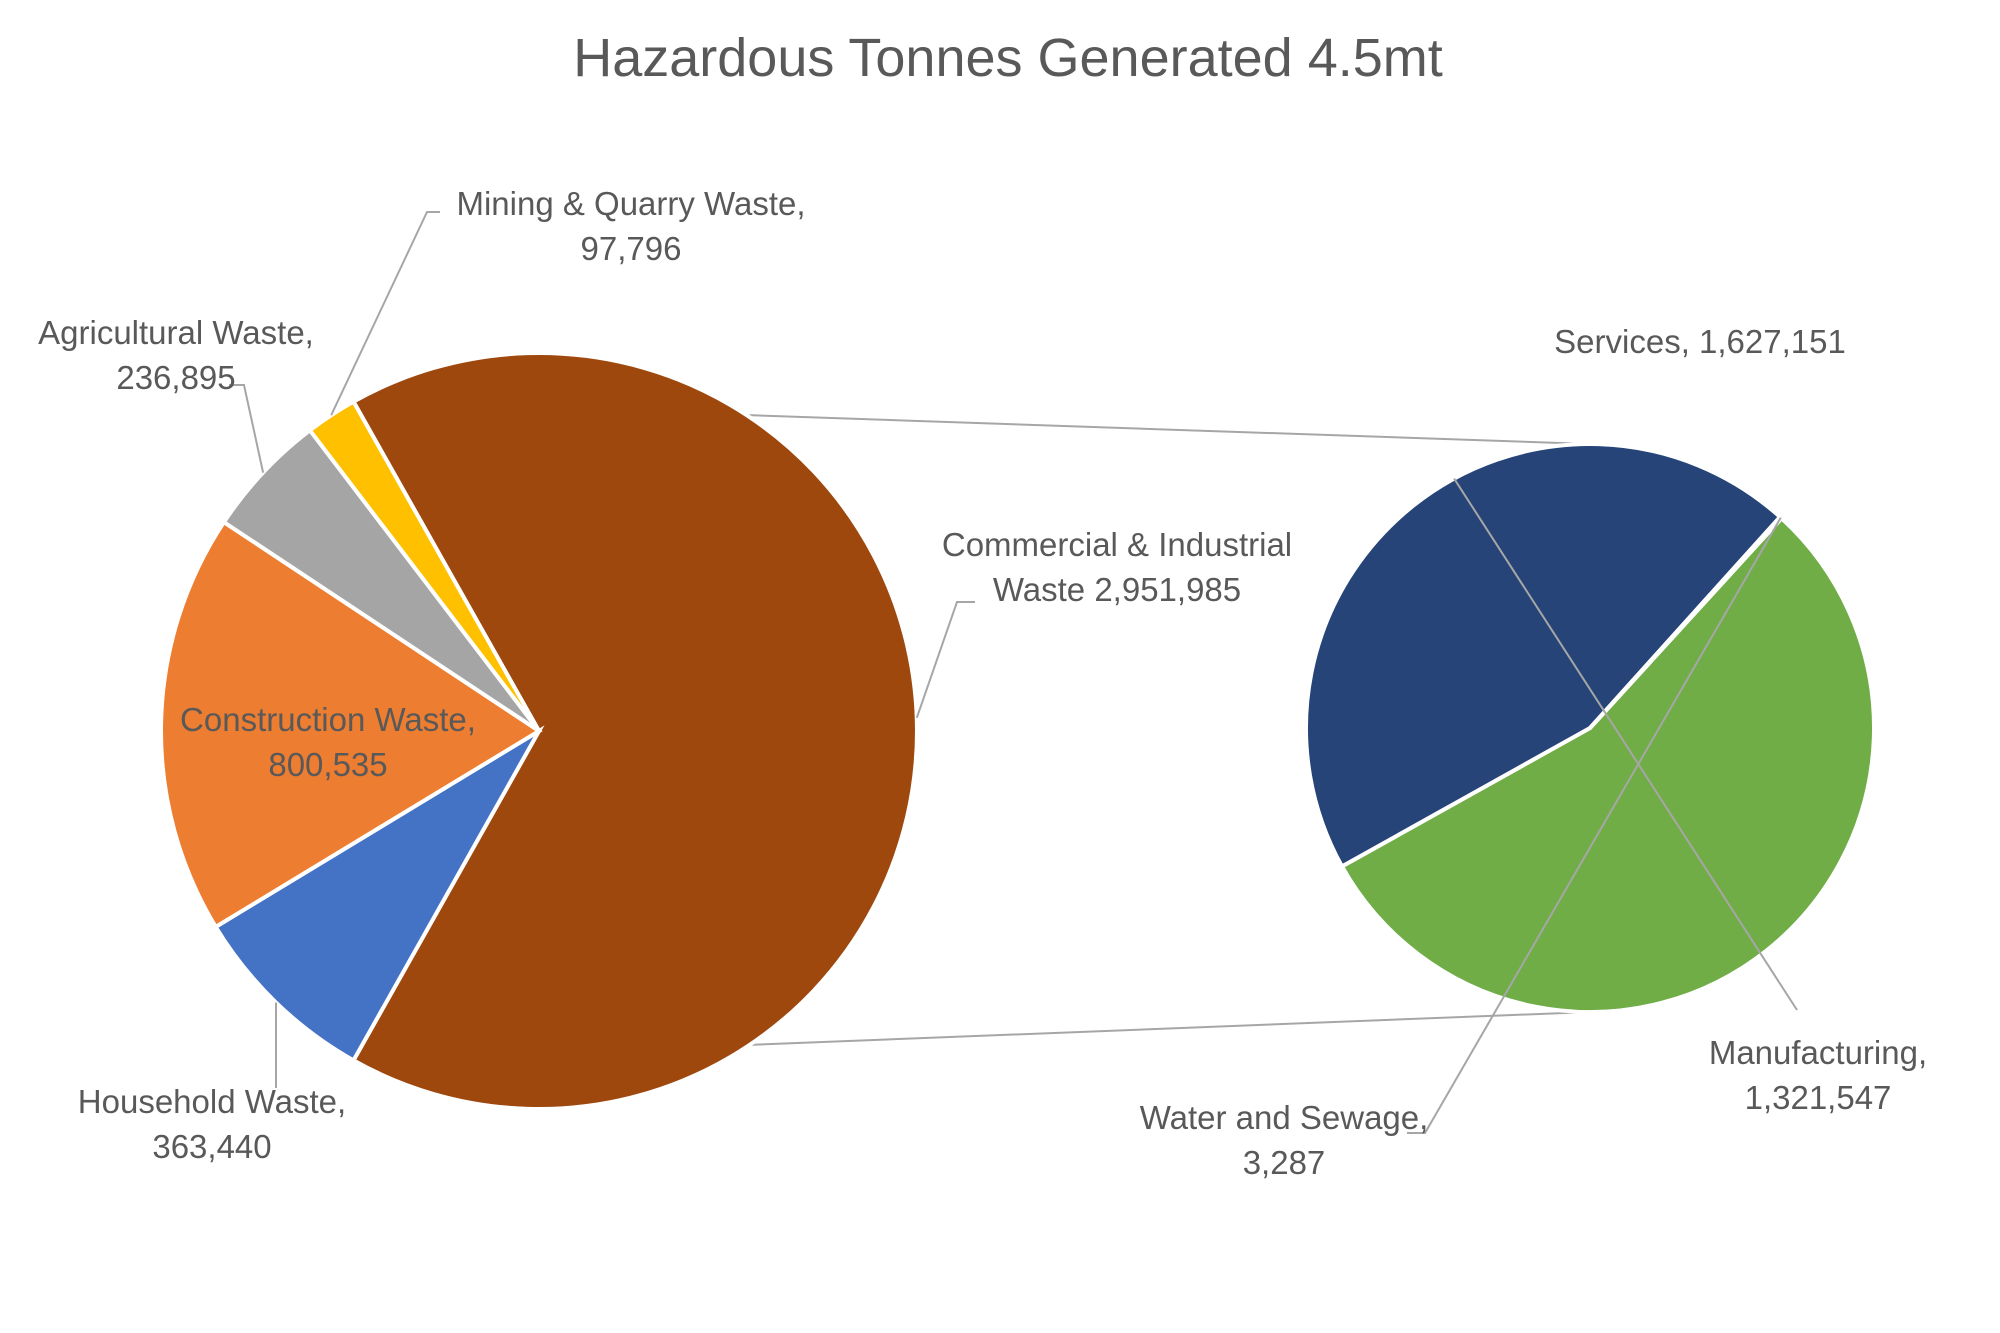  I want to click on label-household-waste: Household Waste, 363,440, so click(212, 1124).